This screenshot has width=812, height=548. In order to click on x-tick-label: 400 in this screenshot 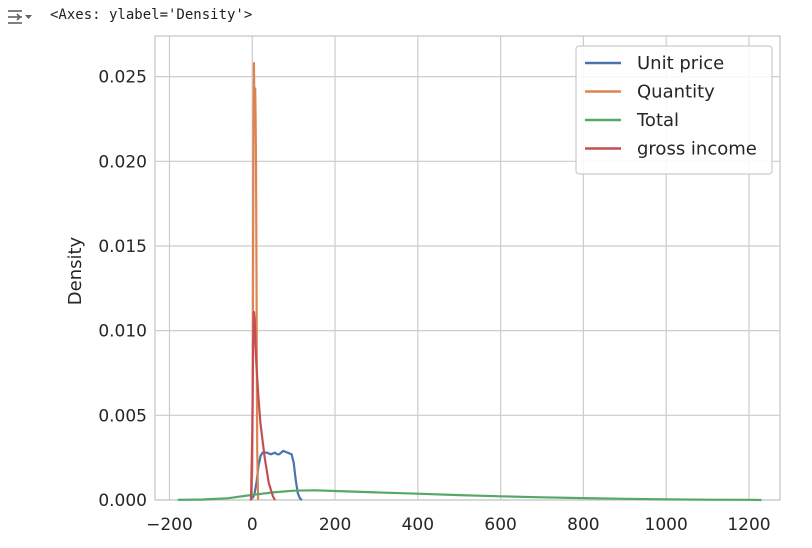, I will do `click(418, 525)`.